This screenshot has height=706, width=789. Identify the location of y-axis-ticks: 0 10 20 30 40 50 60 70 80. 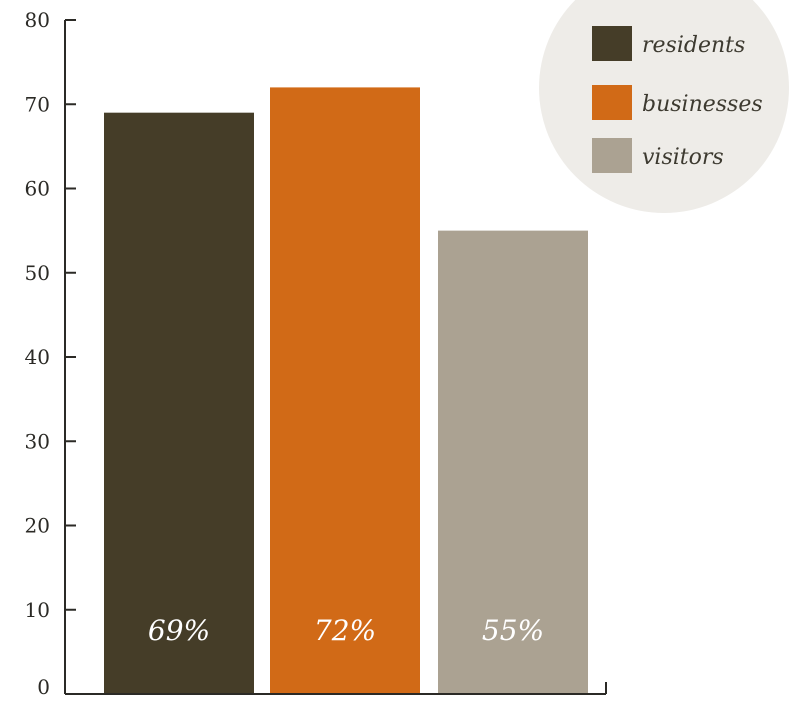
(50, 353).